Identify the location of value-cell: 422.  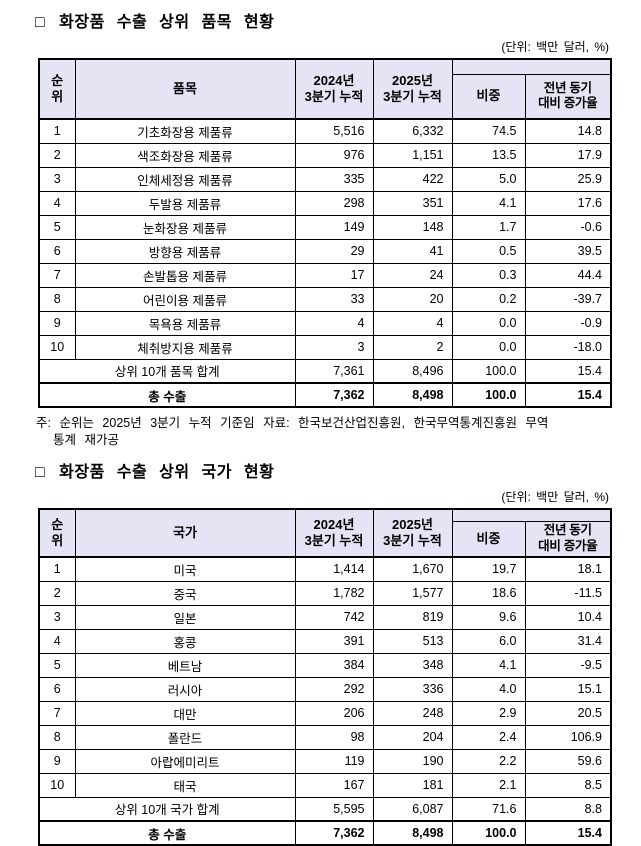
(412, 179).